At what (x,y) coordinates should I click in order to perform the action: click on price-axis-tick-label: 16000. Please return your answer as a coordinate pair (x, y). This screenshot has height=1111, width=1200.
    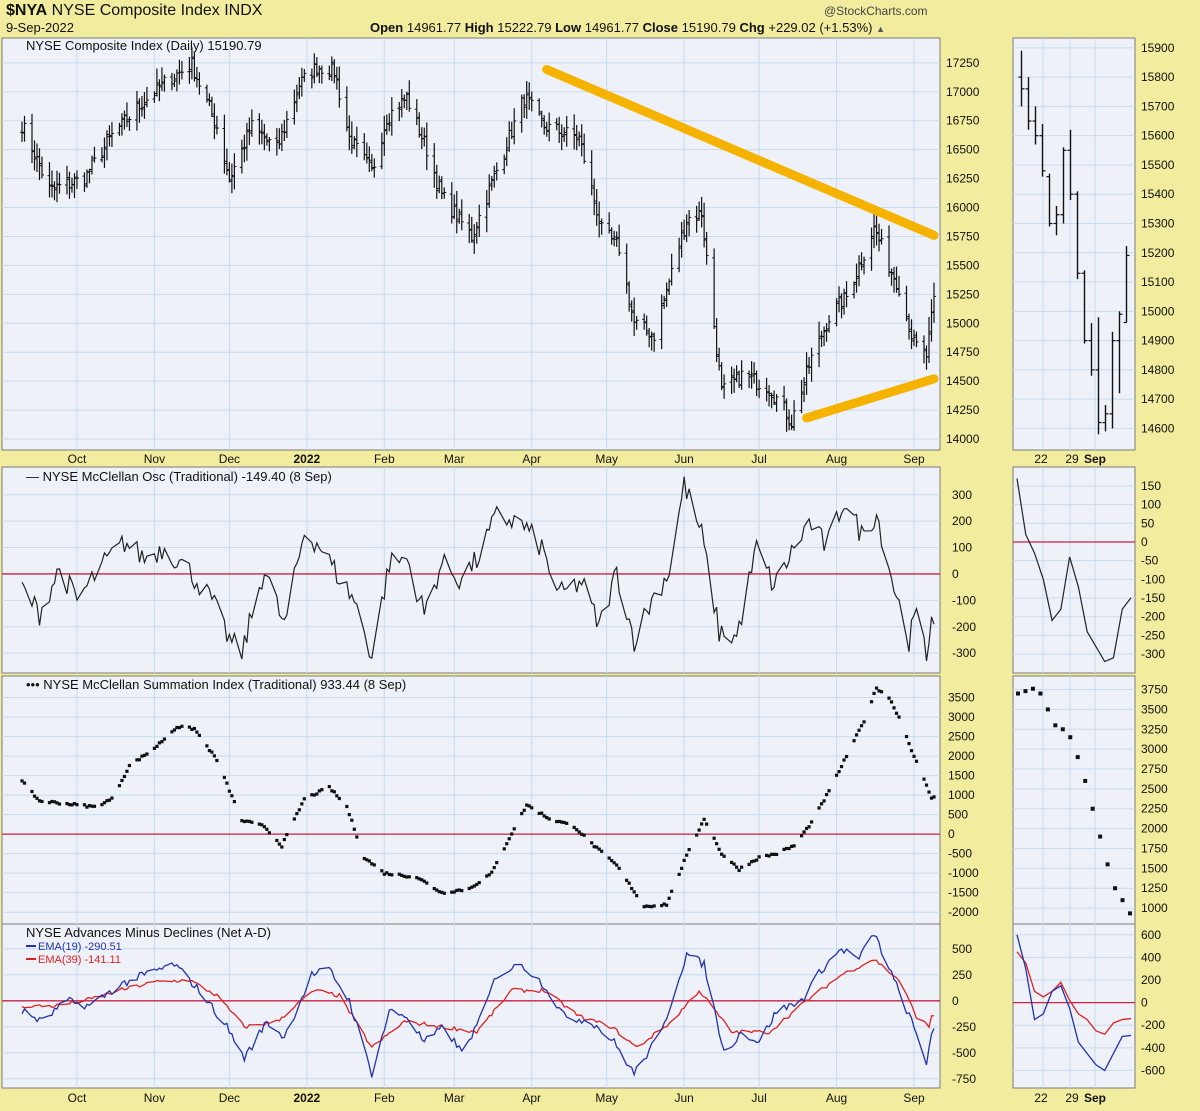
    Looking at the image, I should click on (963, 208).